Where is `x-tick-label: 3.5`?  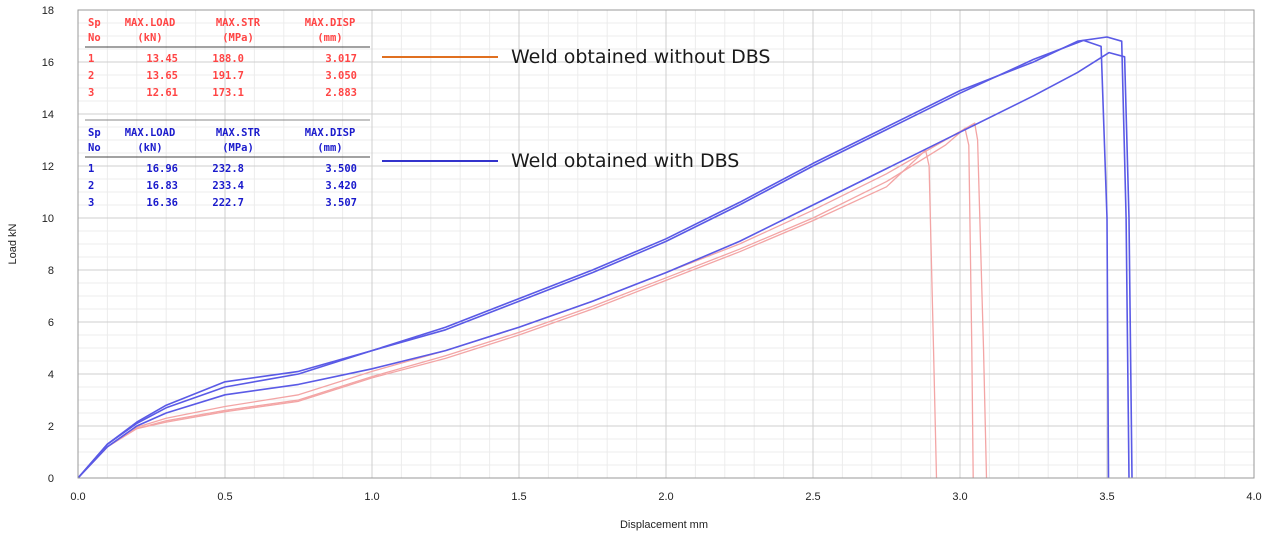
x-tick-label: 3.5 is located at coordinates (1106, 497).